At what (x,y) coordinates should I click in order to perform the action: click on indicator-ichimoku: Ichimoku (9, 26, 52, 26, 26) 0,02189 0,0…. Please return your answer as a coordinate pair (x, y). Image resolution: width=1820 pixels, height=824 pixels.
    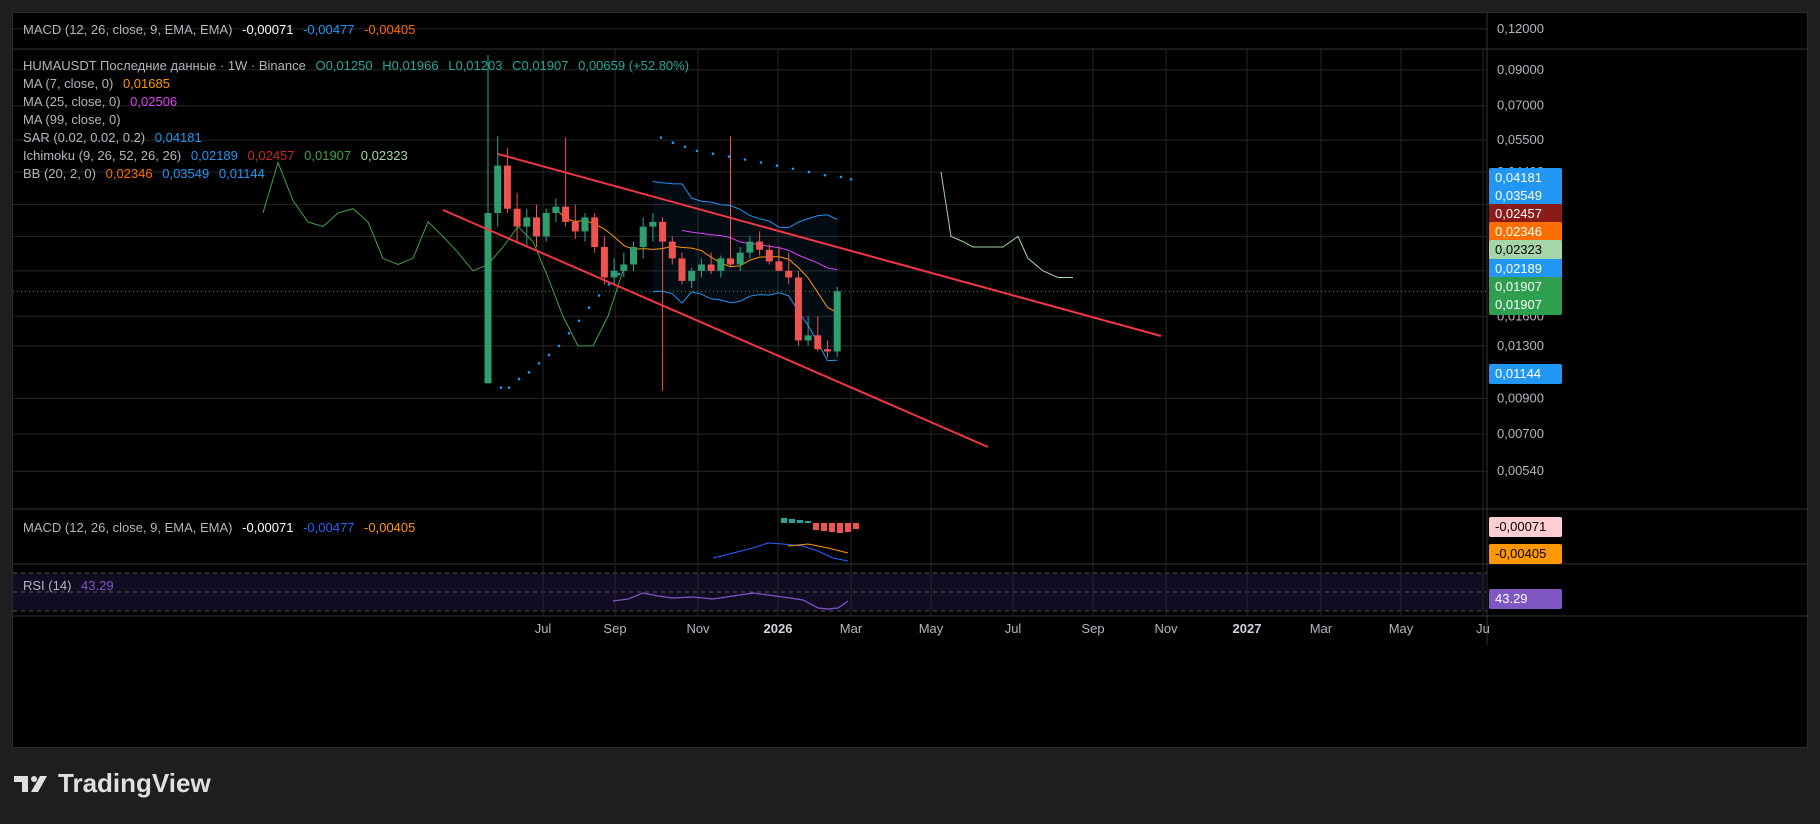
    Looking at the image, I should click on (218, 155).